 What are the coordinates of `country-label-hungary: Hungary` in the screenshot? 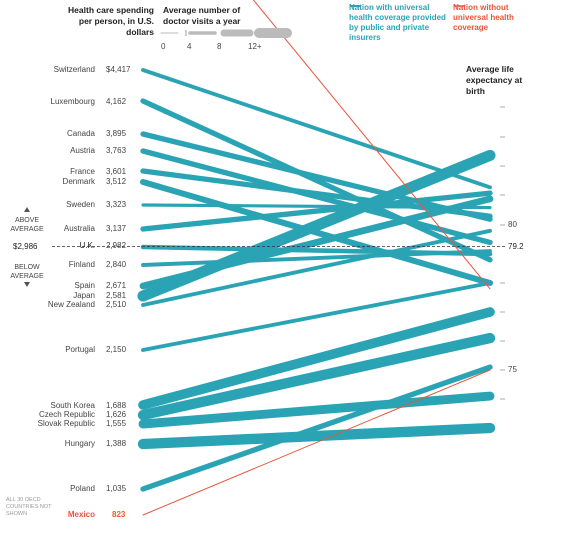 It's located at (79, 443).